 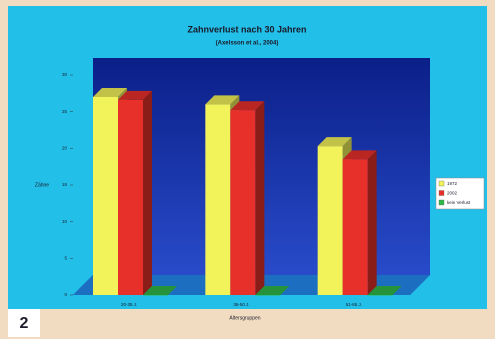 I want to click on legend-label: kein Verlust, so click(x=459, y=202).